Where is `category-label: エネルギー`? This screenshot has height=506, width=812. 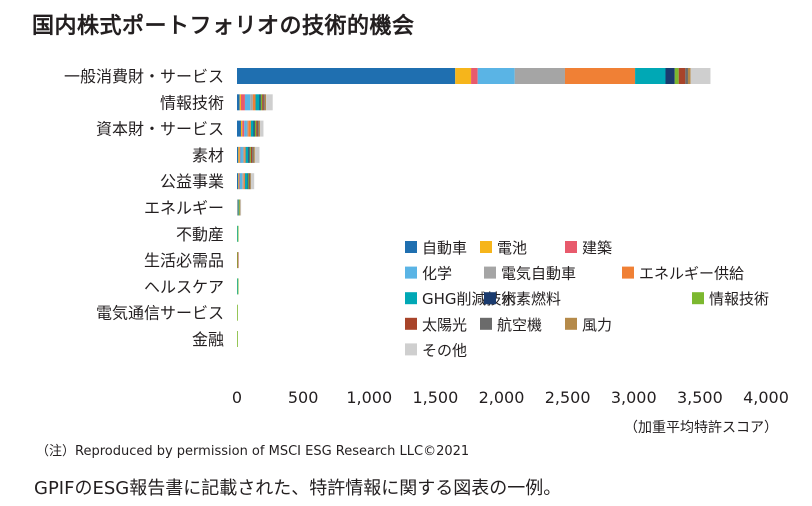 category-label: エネルギー is located at coordinates (184, 208).